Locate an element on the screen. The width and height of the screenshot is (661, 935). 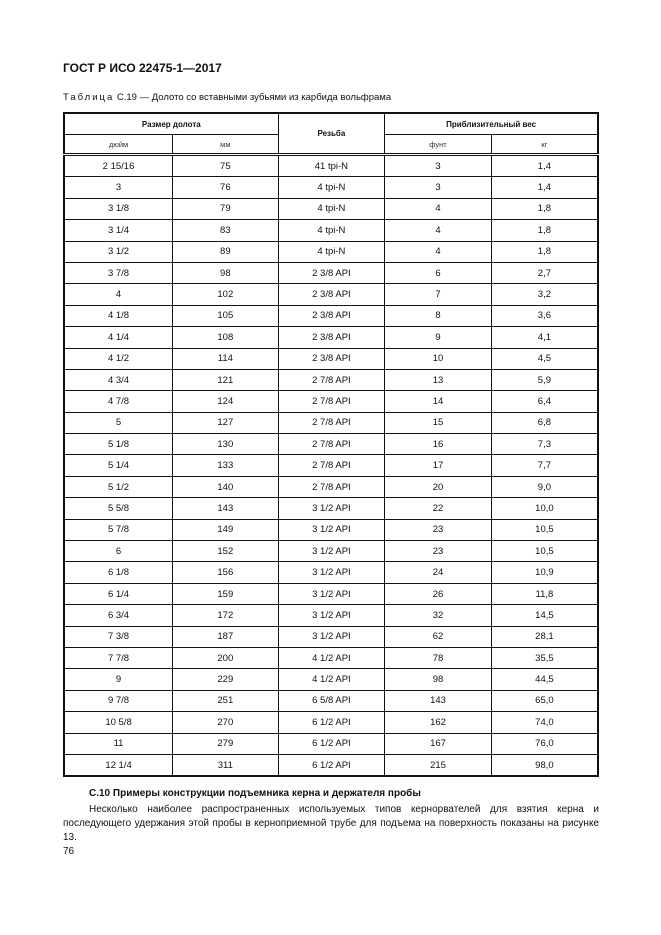
table-cell: 130 is located at coordinates (225, 444).